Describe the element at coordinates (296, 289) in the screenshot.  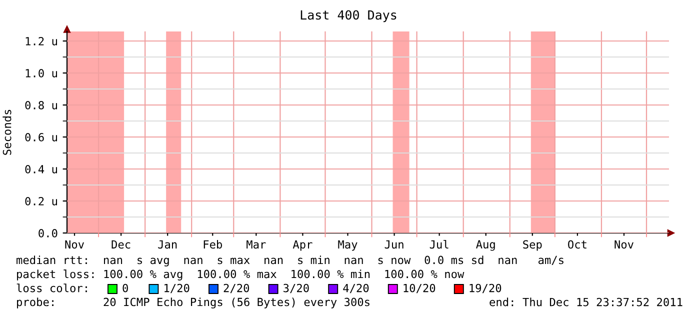
I see `legend-label: 3/20` at that location.